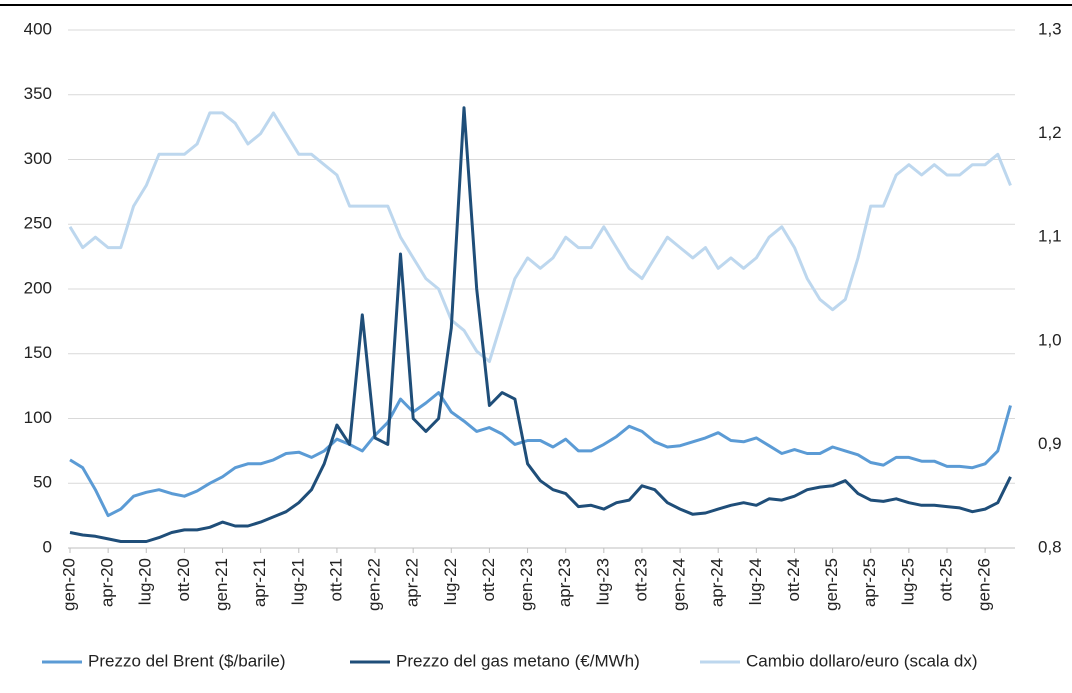  What do you see at coordinates (862, 660) in the screenshot?
I see `legend-label: Cambio dollaro/euro (scala dx)` at bounding box center [862, 660].